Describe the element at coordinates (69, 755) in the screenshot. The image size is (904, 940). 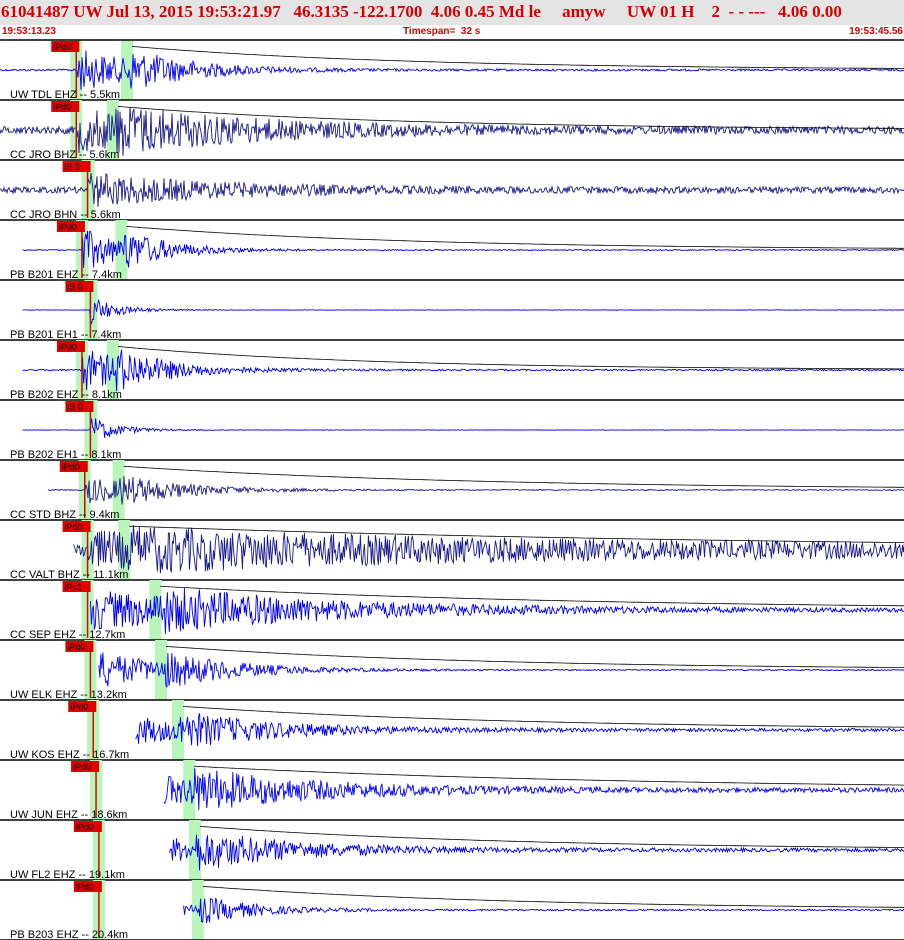
I see `channel-label: UW KOS EHZ -- 16.7km` at that location.